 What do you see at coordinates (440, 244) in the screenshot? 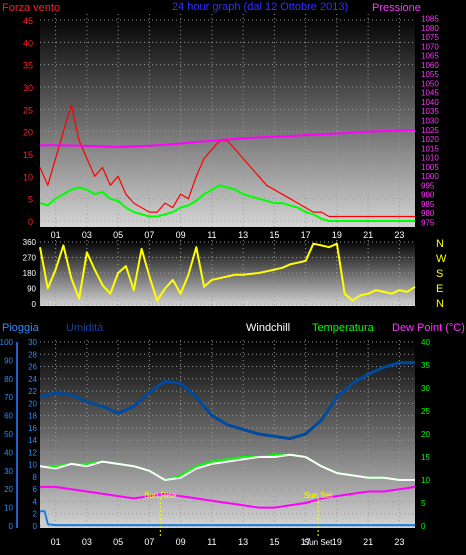
I see `compass-label: N` at bounding box center [440, 244].